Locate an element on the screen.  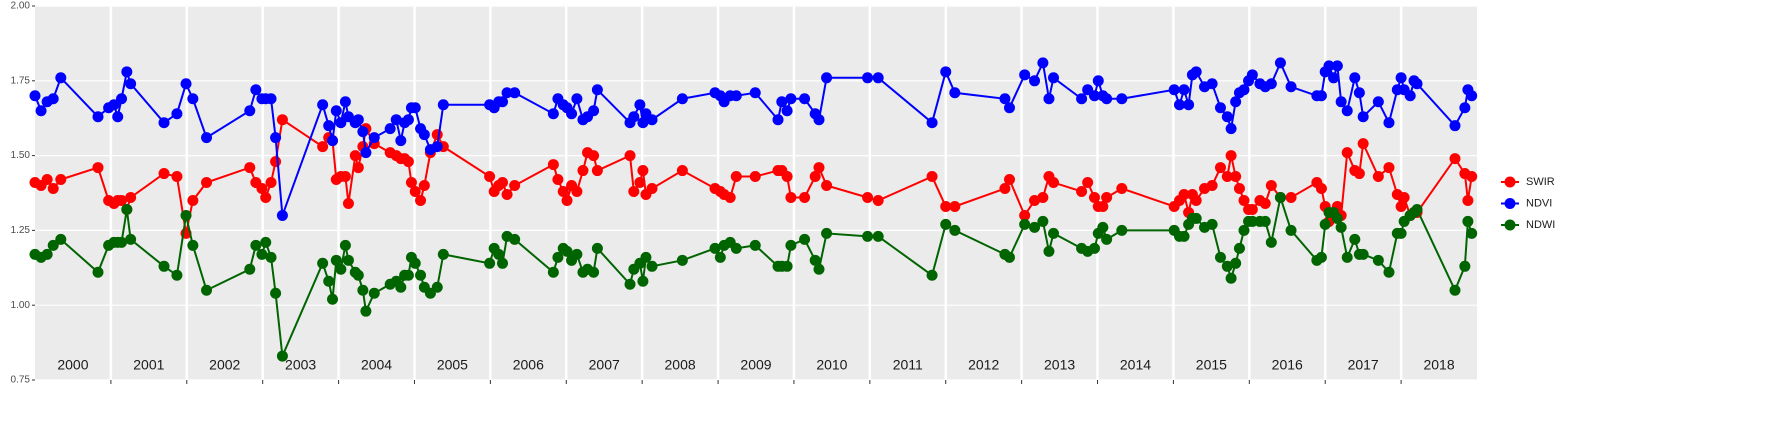
year-label: 2005 is located at coordinates (452, 365).